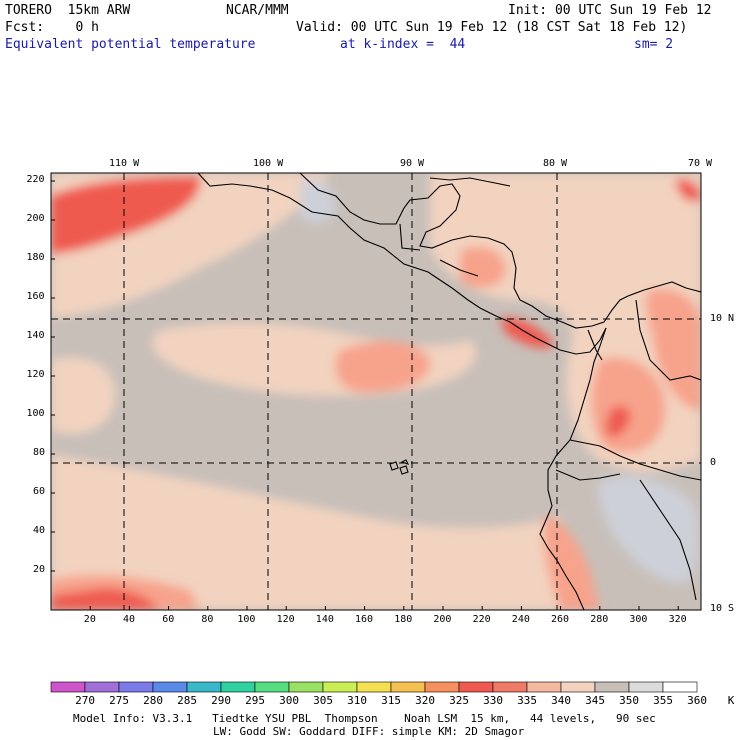 The width and height of the screenshot is (740, 740). What do you see at coordinates (357, 700) in the screenshot?
I see `colorbar-label: 310` at bounding box center [357, 700].